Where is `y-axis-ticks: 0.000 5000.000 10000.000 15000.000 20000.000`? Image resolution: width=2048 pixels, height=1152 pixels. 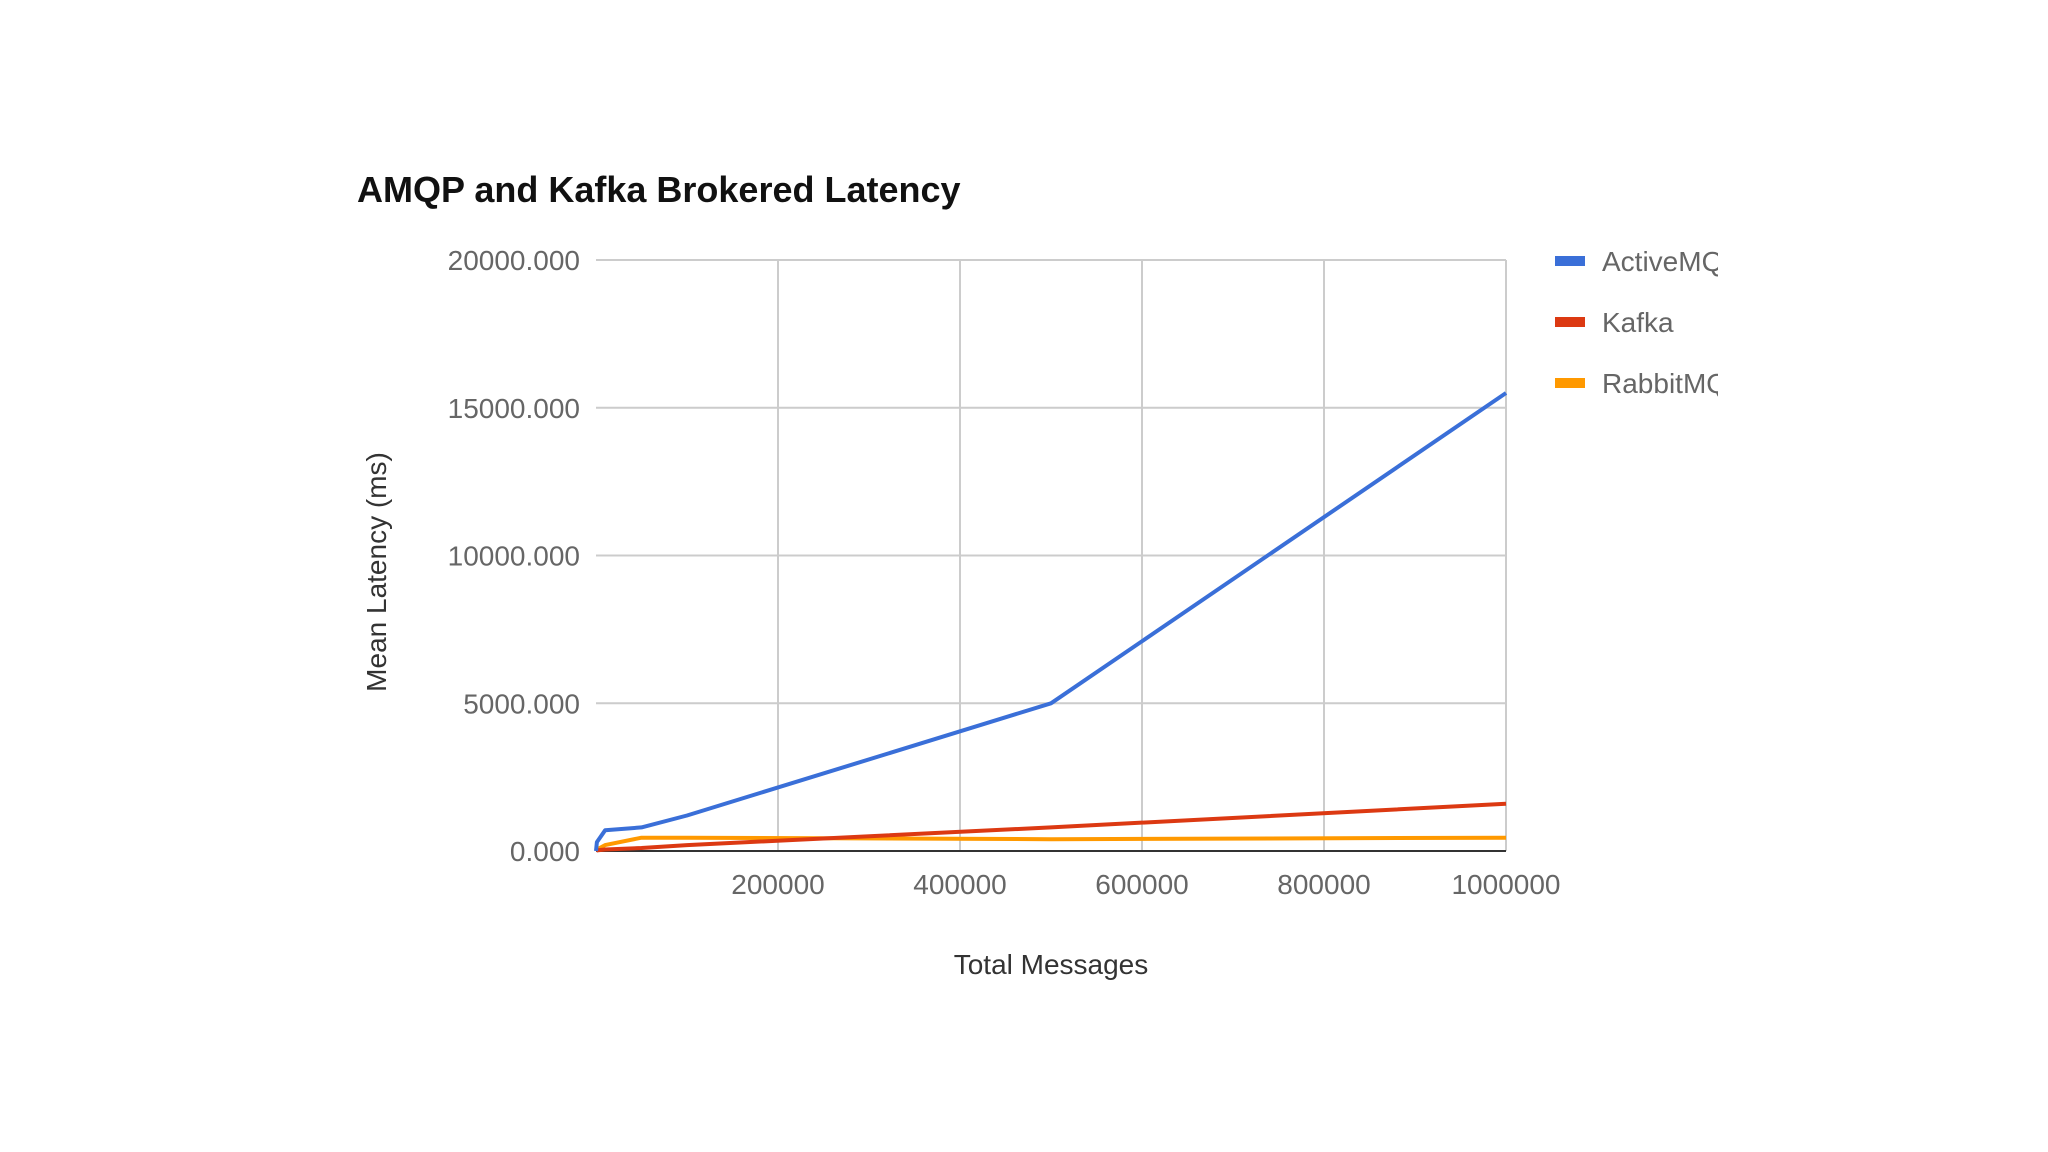
y-axis-ticks: 0.000 5000.000 10000.000 15000.000 20000.000 is located at coordinates (514, 556).